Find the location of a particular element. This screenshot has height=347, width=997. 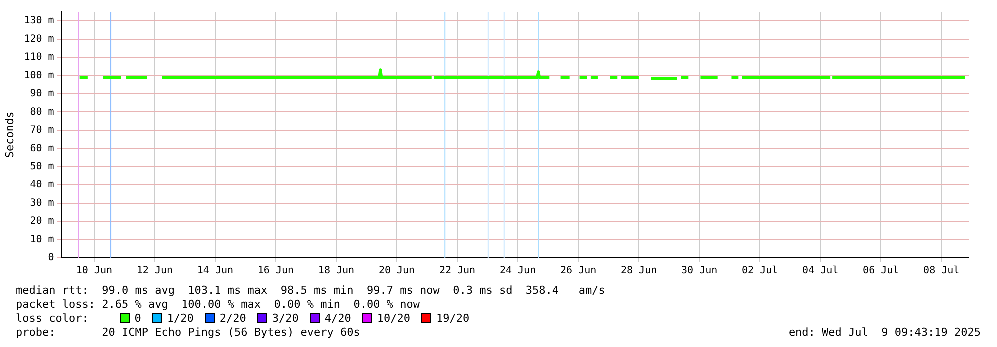

x-tick-label: 08 Jul is located at coordinates (942, 271).